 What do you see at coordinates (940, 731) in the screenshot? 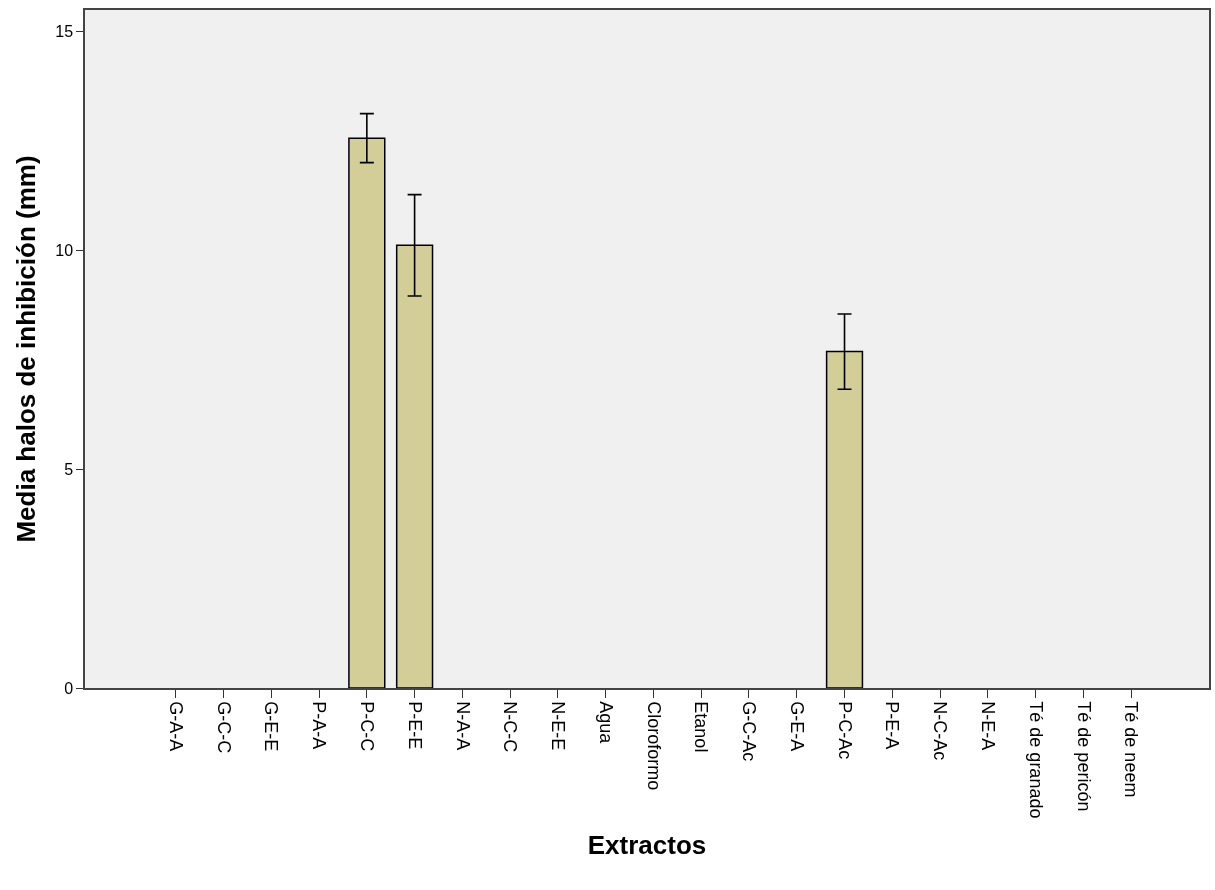
I see `x-tick-label: N-C-Ac` at bounding box center [940, 731].